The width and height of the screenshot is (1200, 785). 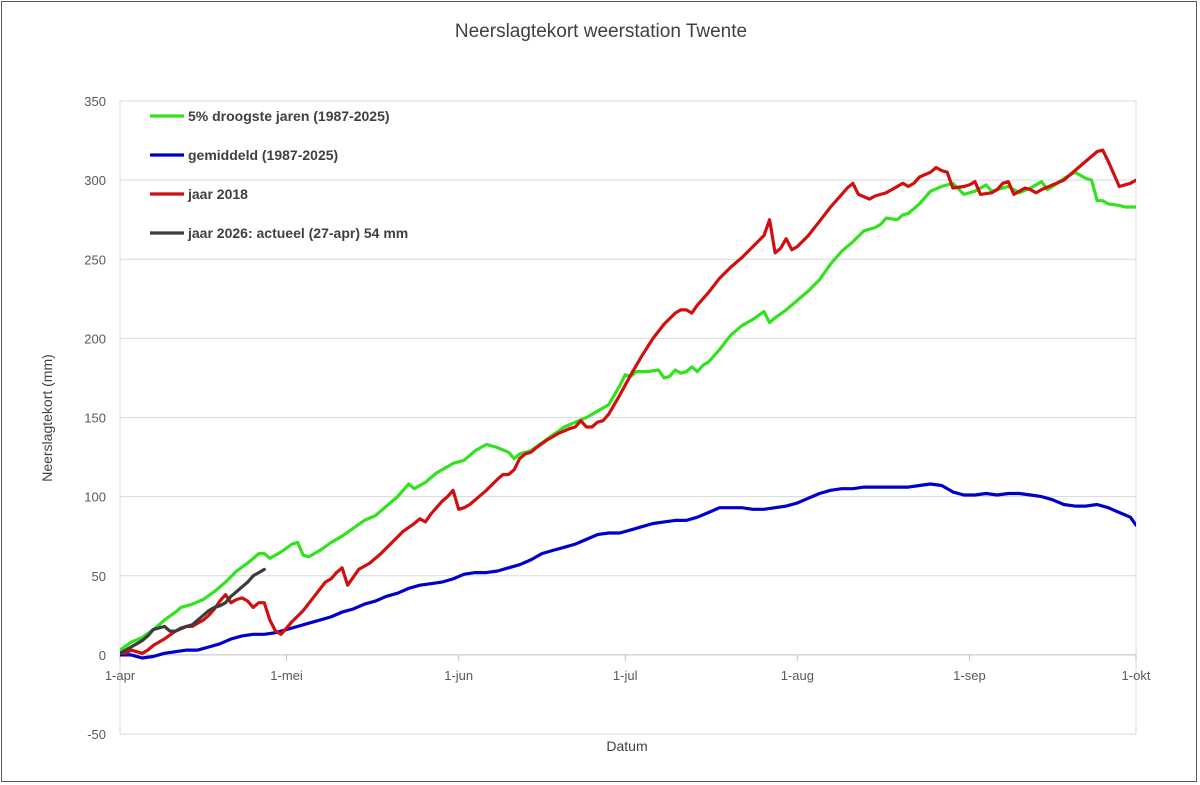 What do you see at coordinates (601, 31) in the screenshot?
I see `chart-title: Neerslagtekort weerstation Twente` at bounding box center [601, 31].